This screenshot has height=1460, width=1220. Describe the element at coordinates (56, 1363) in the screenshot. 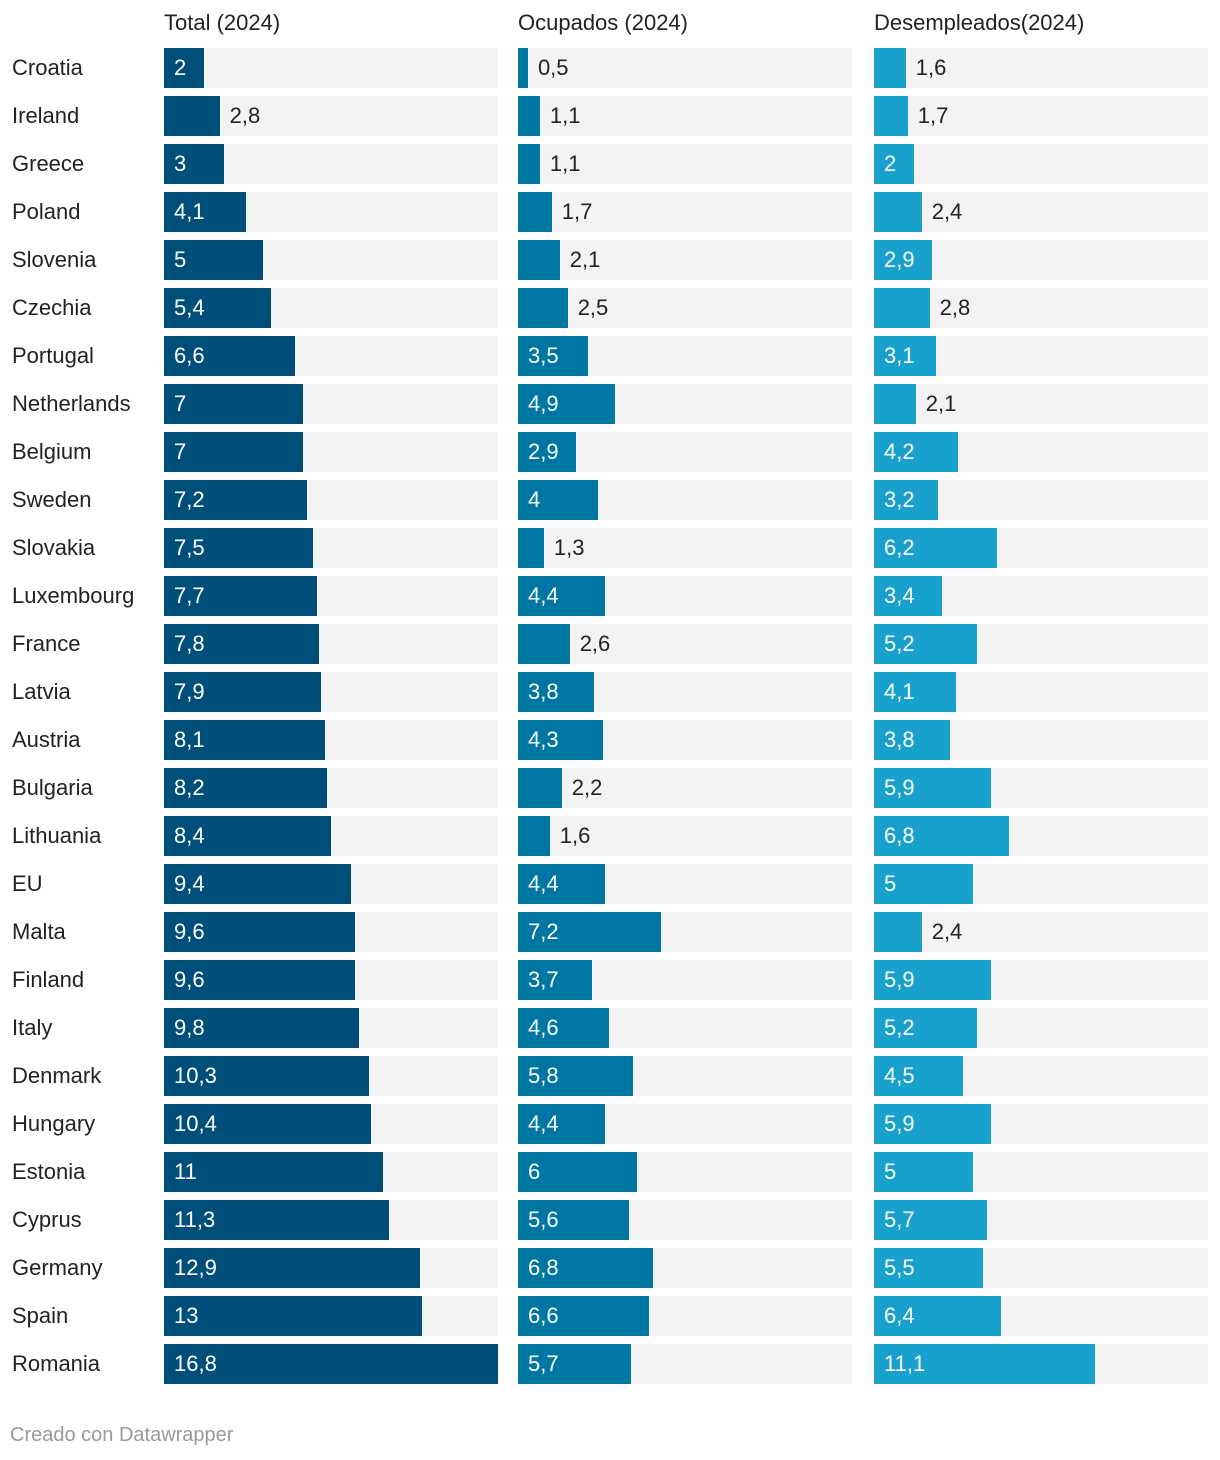

I see `row-label: Romania` at that location.